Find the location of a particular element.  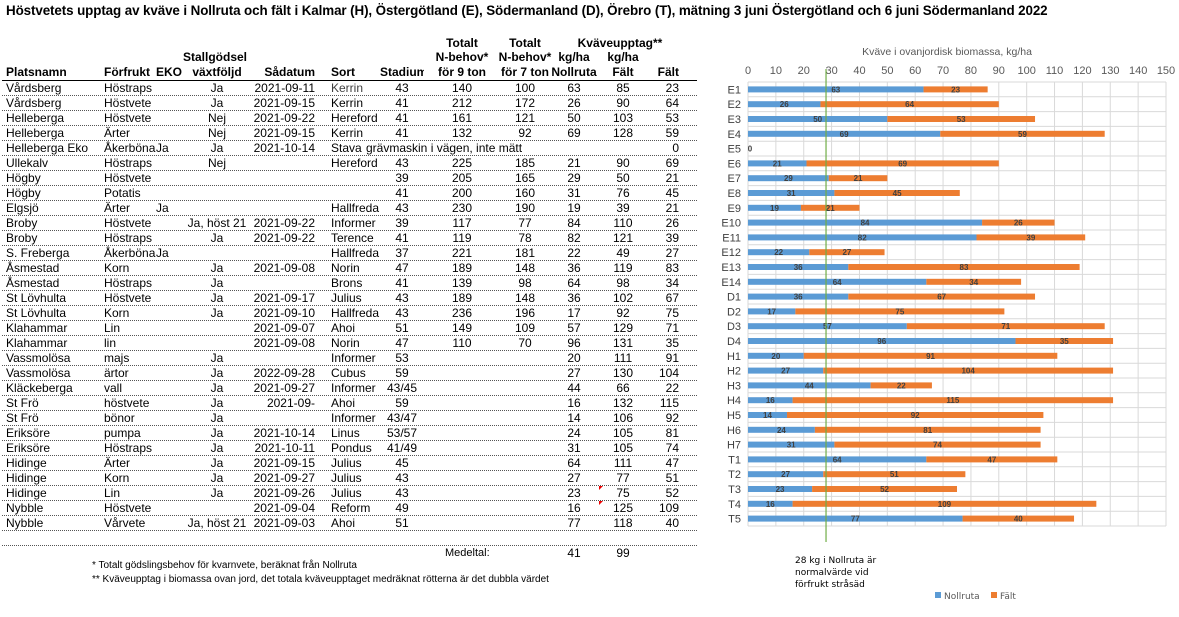

cell-forfrukt: höstvete is located at coordinates (127, 403).